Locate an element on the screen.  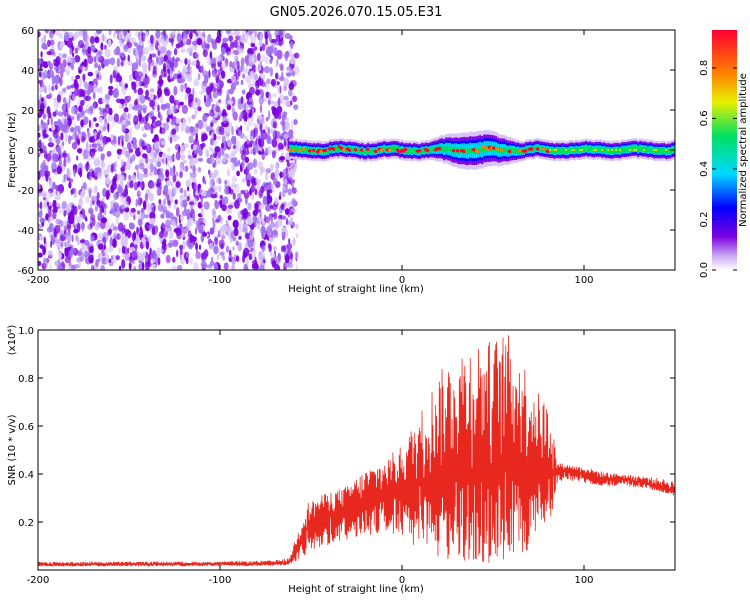
y-tick-label: 40 is located at coordinates (27, 71).